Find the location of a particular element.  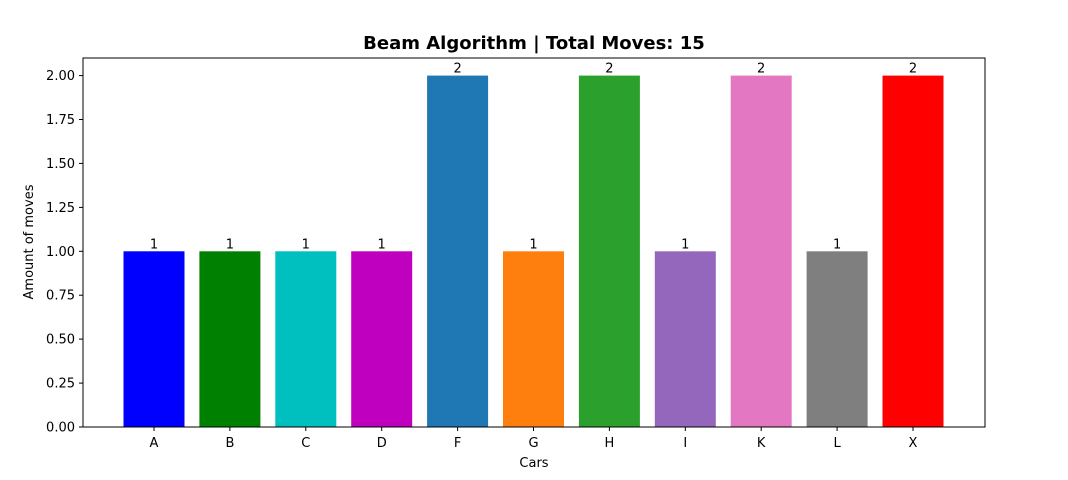

bar-i is located at coordinates (685, 339).